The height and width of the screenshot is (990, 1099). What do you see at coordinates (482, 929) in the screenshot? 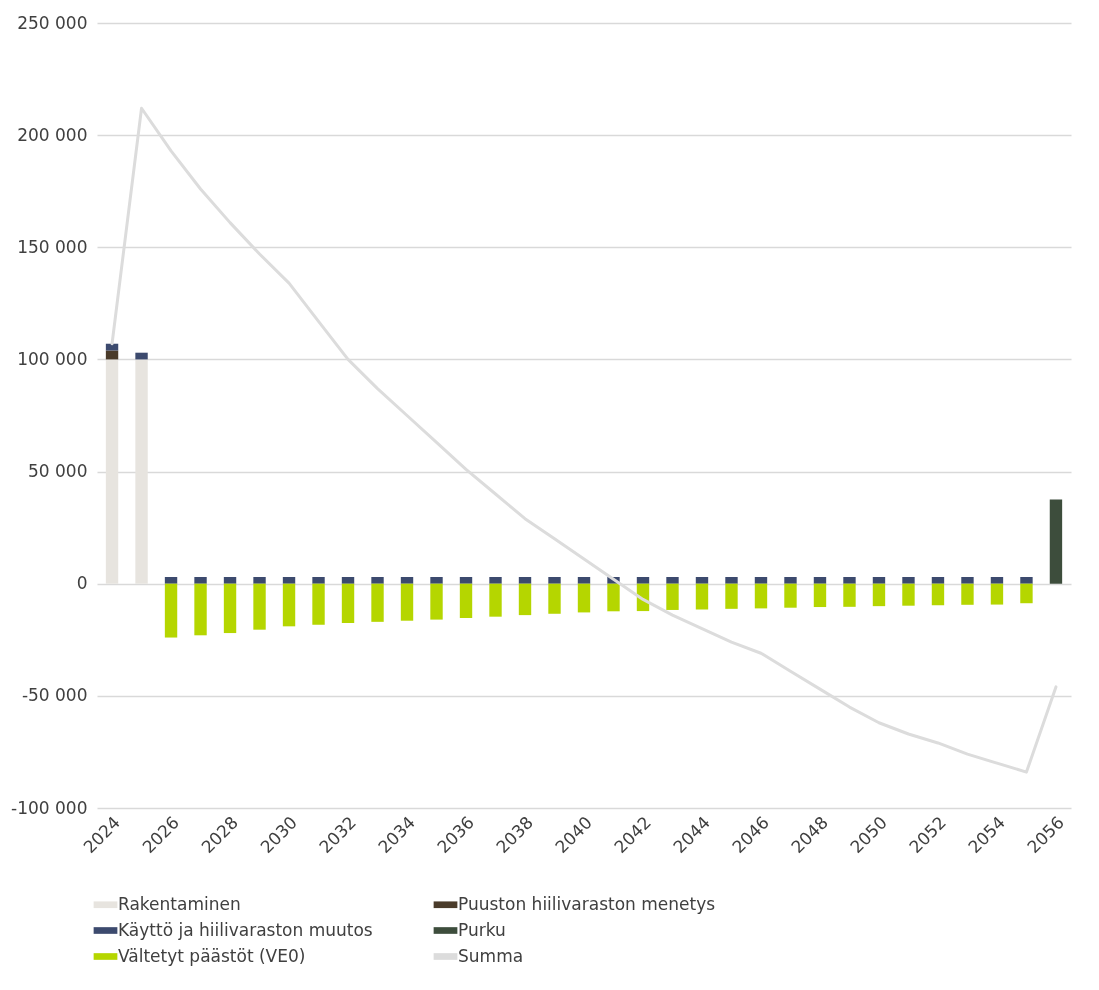
I see `legend-label: Purku` at bounding box center [482, 929].